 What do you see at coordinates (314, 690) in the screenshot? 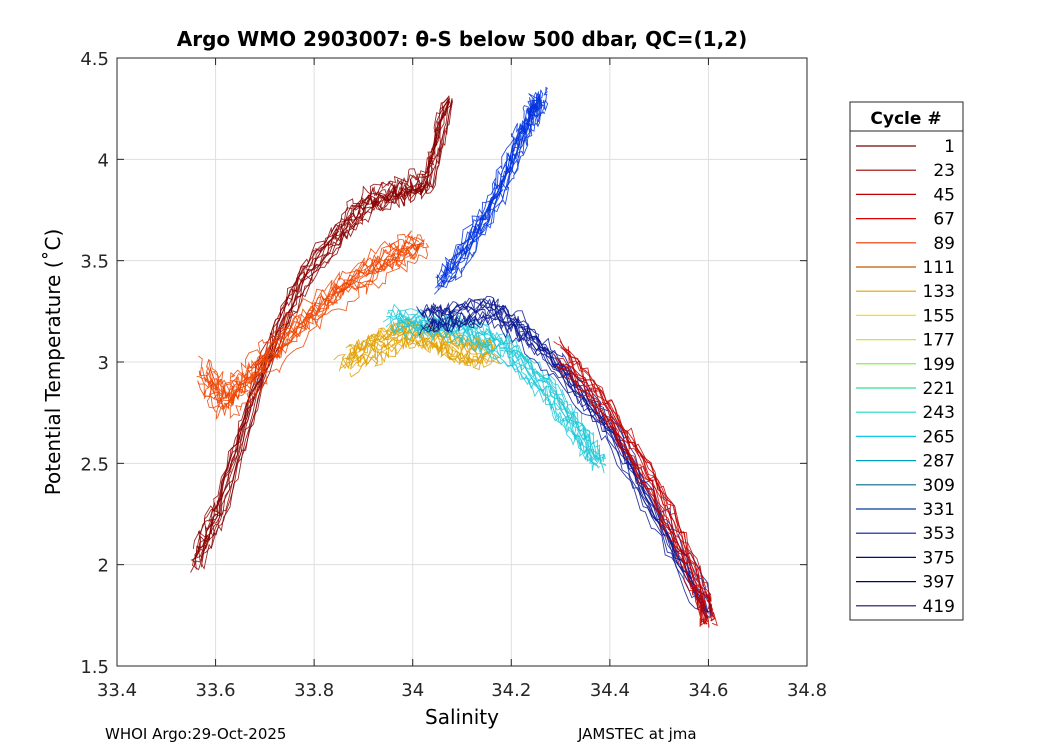
I see `x-tick-label: 33.8` at bounding box center [314, 690].